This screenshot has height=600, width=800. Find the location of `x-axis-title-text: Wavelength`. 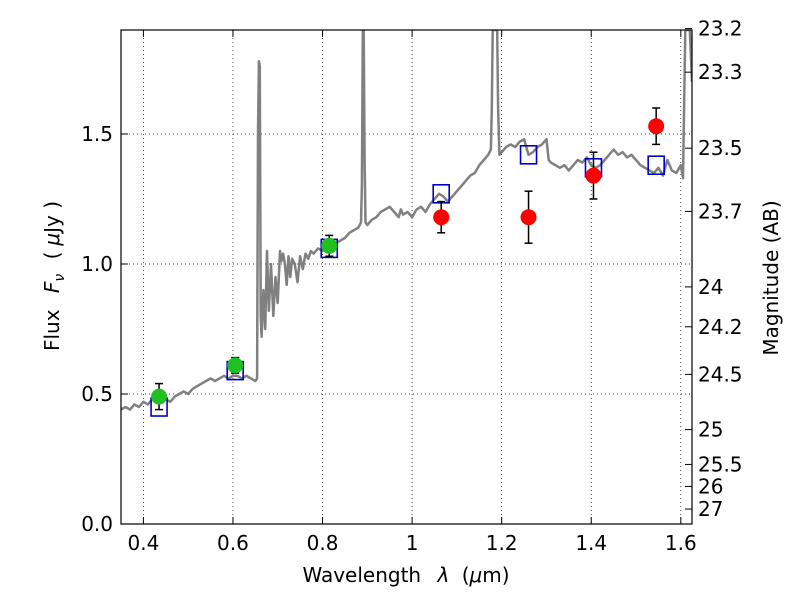

x-axis-title-text: Wavelength is located at coordinates (361, 575).